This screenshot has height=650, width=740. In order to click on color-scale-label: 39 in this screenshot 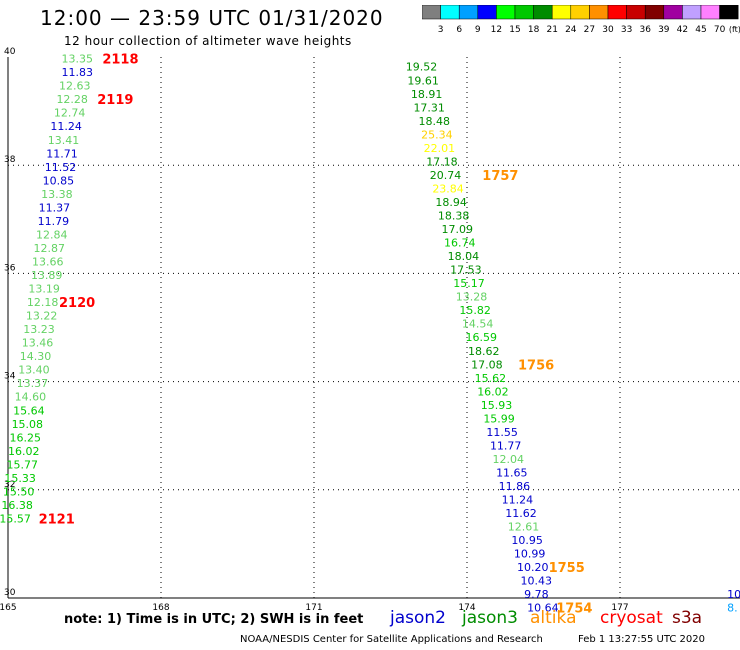, I will do `click(664, 30)`.